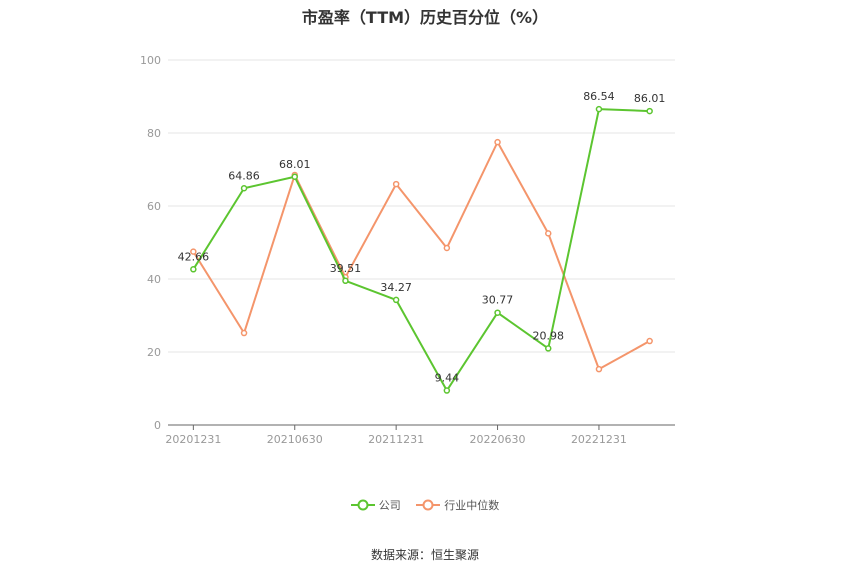  Describe the element at coordinates (194, 256) in the screenshot. I see `data-label: 42.66` at that location.